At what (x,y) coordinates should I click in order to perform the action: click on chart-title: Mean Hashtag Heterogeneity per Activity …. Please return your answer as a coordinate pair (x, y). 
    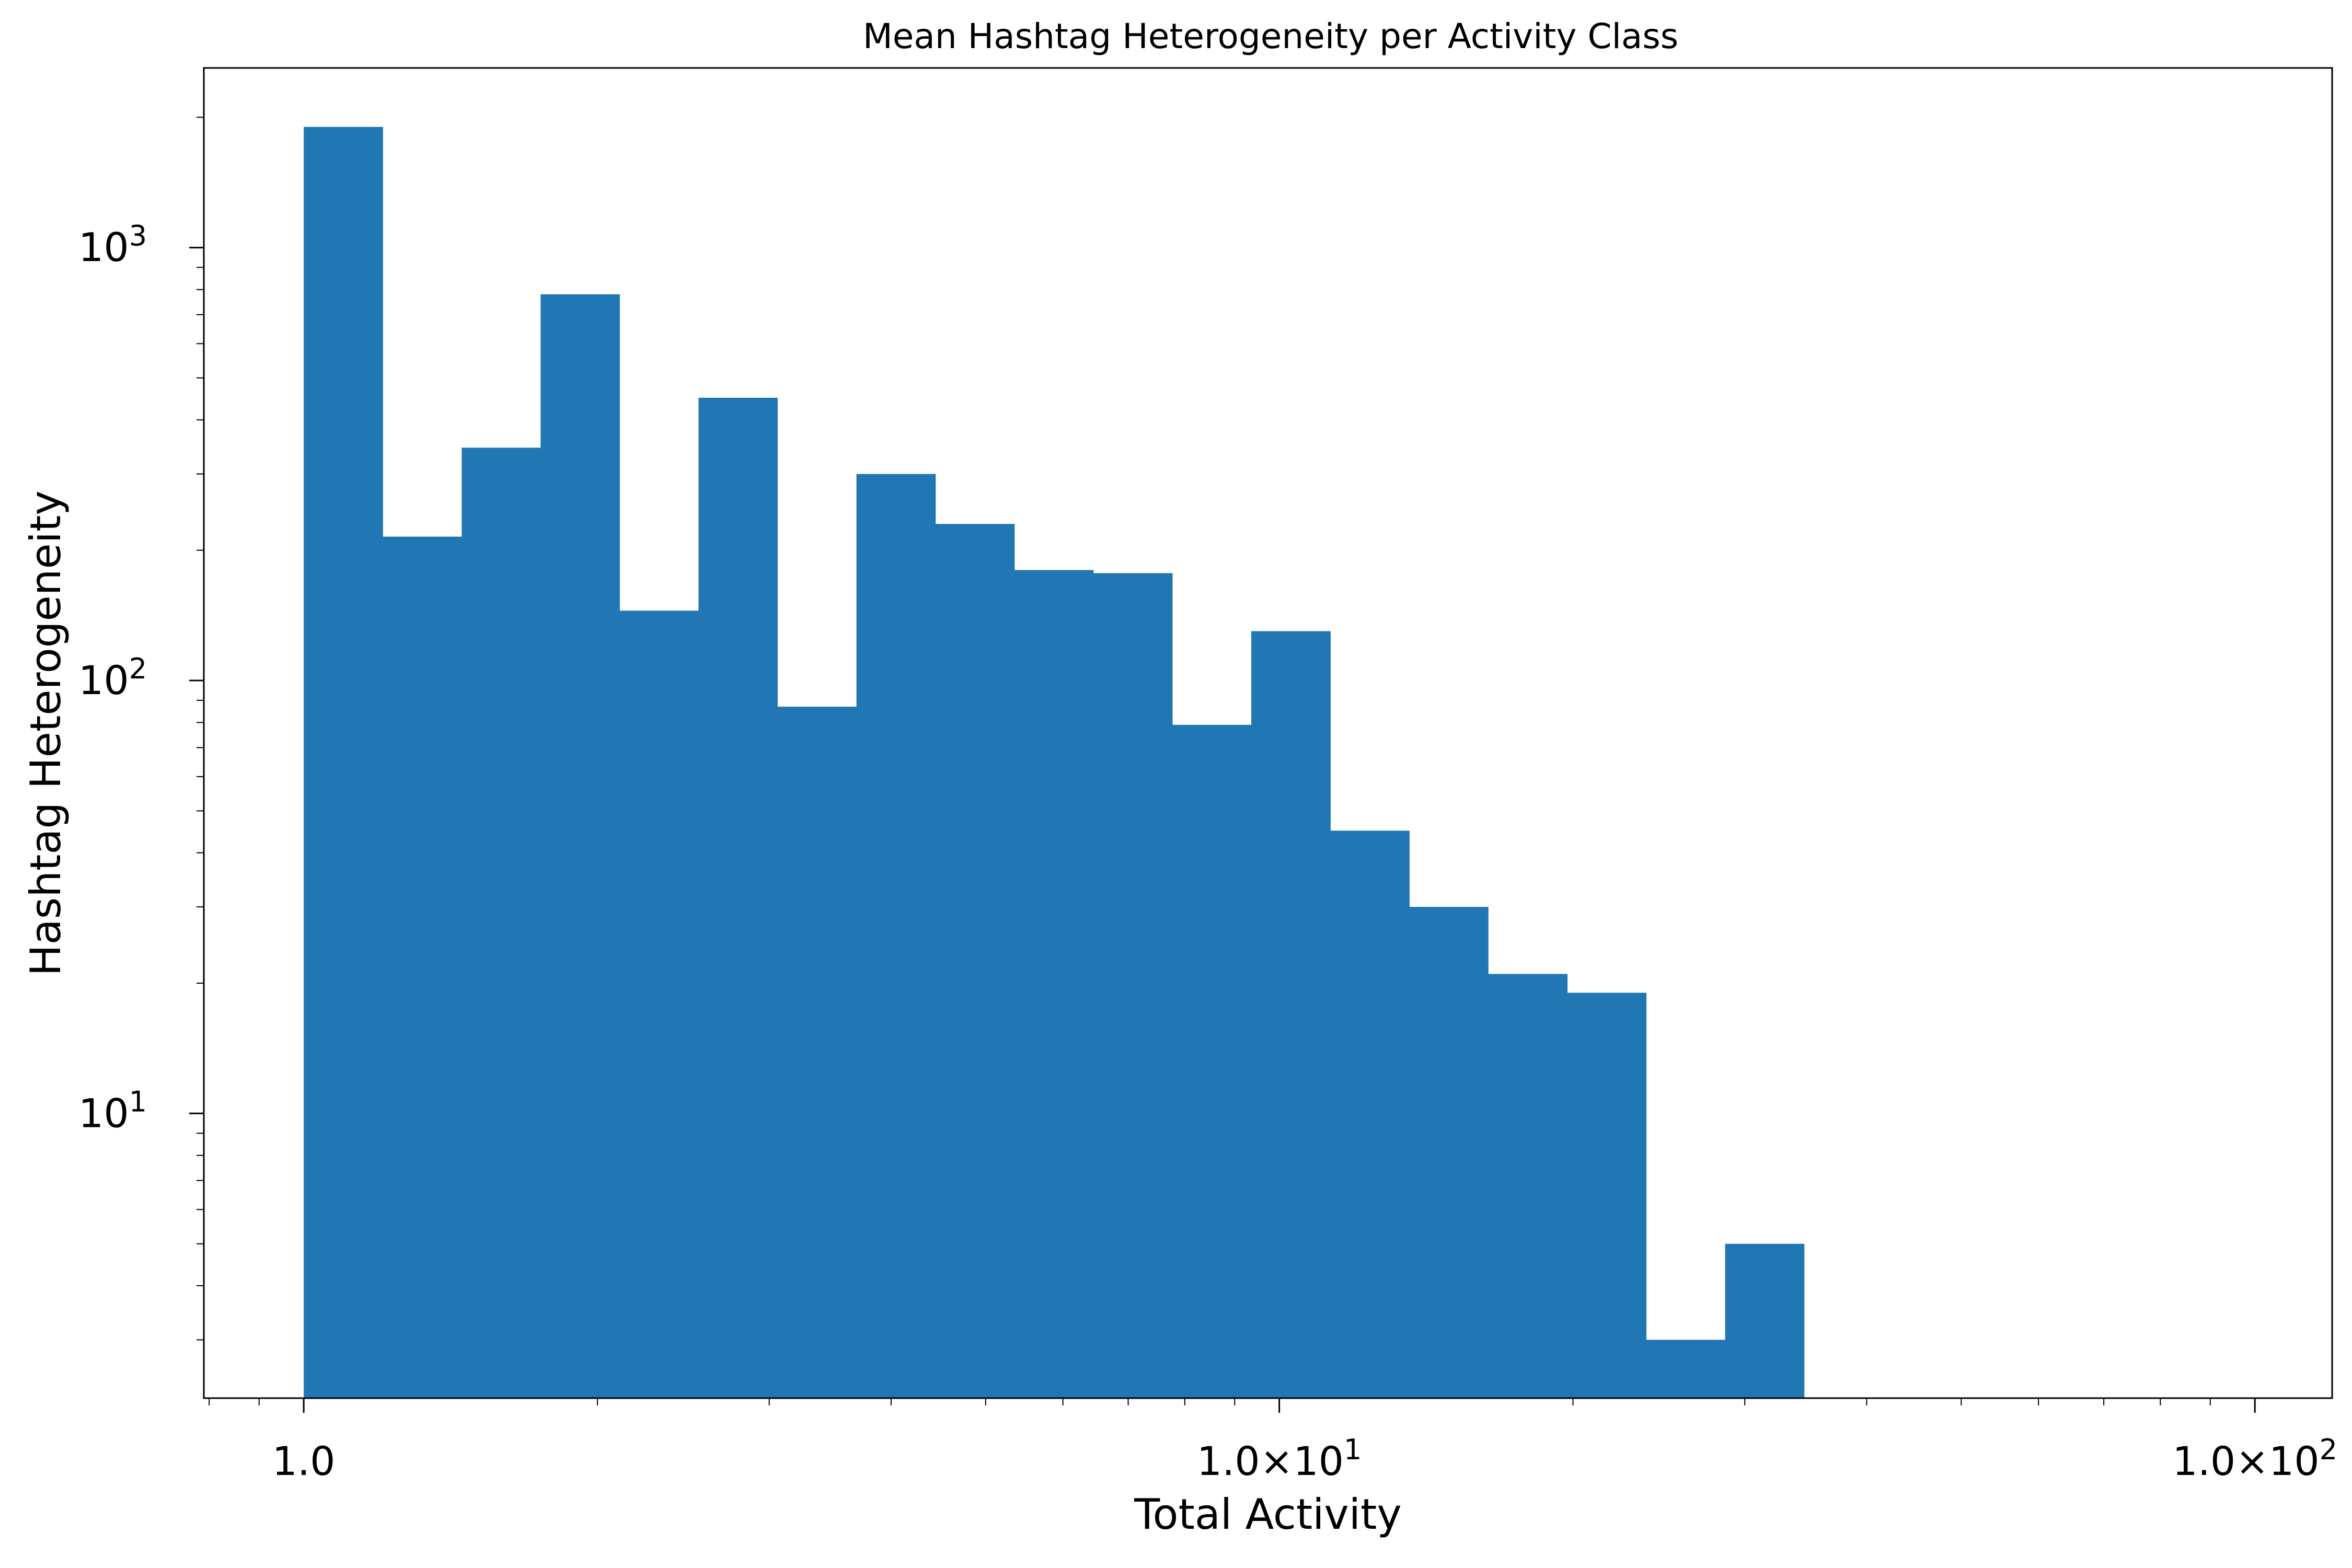
    Looking at the image, I should click on (1270, 36).